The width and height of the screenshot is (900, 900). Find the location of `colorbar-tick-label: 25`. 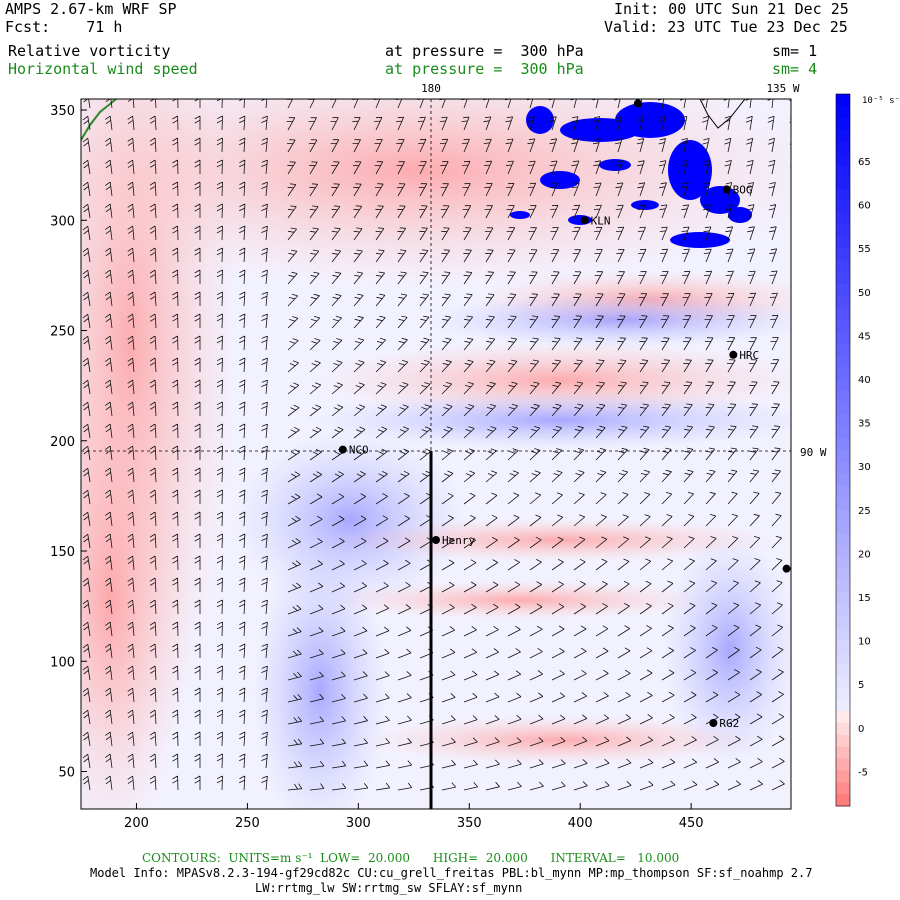

colorbar-tick-label: 25 is located at coordinates (864, 511).